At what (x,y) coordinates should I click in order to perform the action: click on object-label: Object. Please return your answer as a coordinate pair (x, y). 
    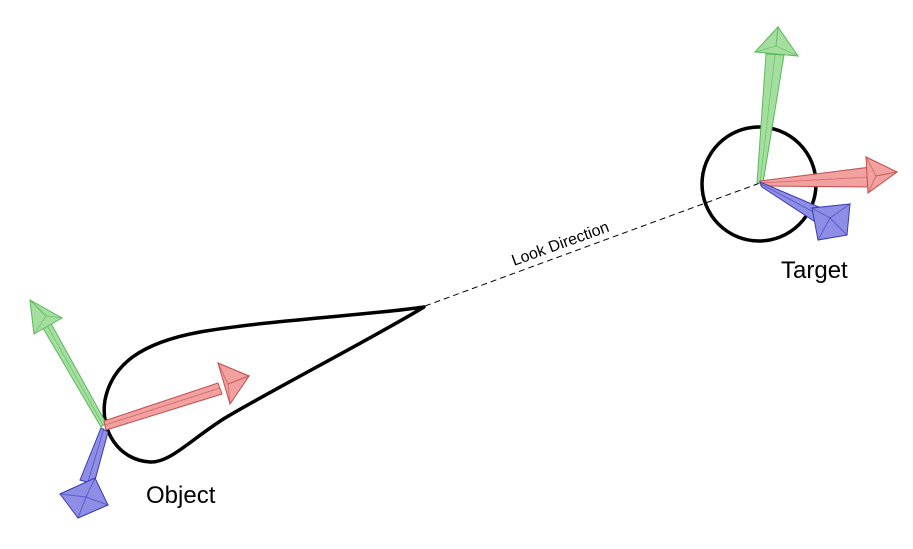
    Looking at the image, I should click on (181, 495).